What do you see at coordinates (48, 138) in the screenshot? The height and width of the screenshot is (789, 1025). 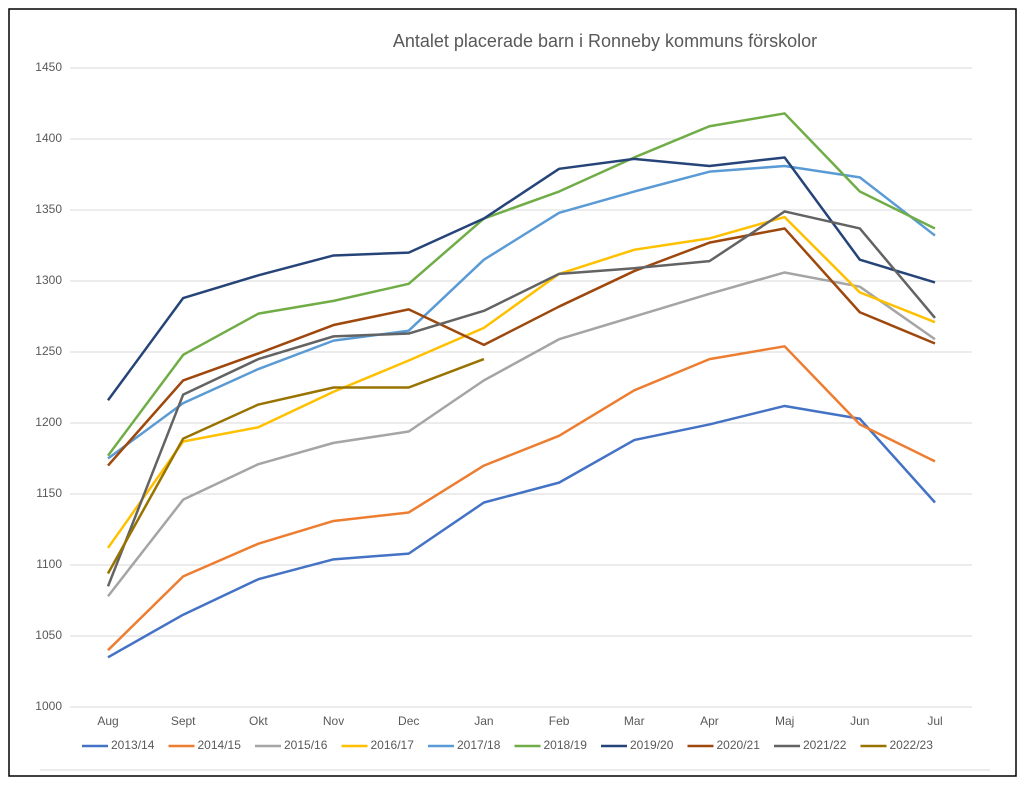 I see `y-tick-label: 1400` at bounding box center [48, 138].